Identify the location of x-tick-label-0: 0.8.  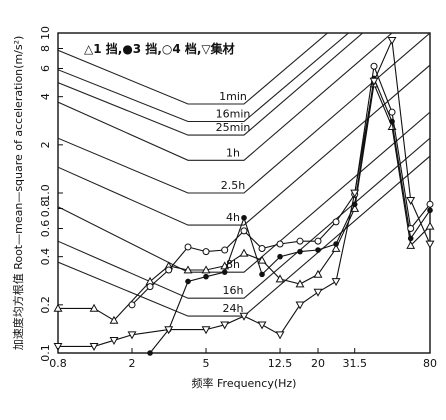
(58, 363).